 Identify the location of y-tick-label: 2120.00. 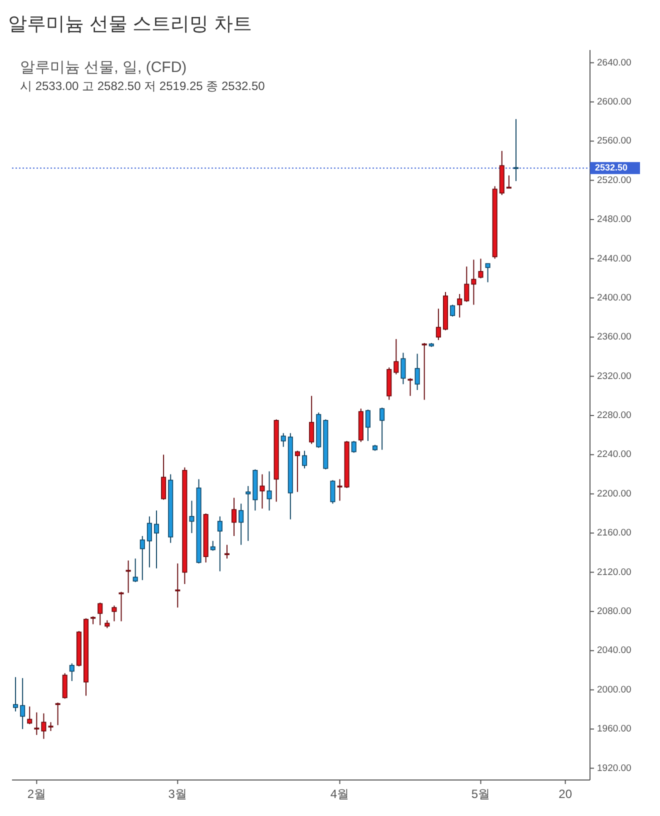
(614, 572).